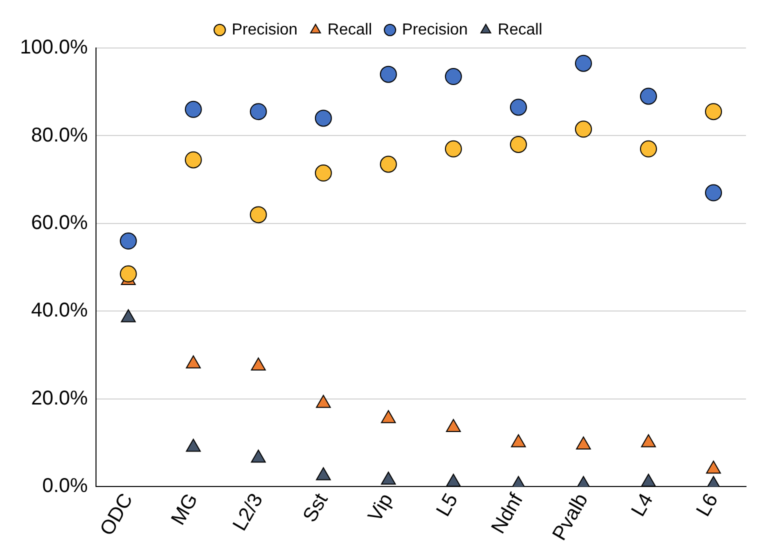 This screenshot has height=560, width=764. I want to click on y-tick-label: 20.0%, so click(59, 398).